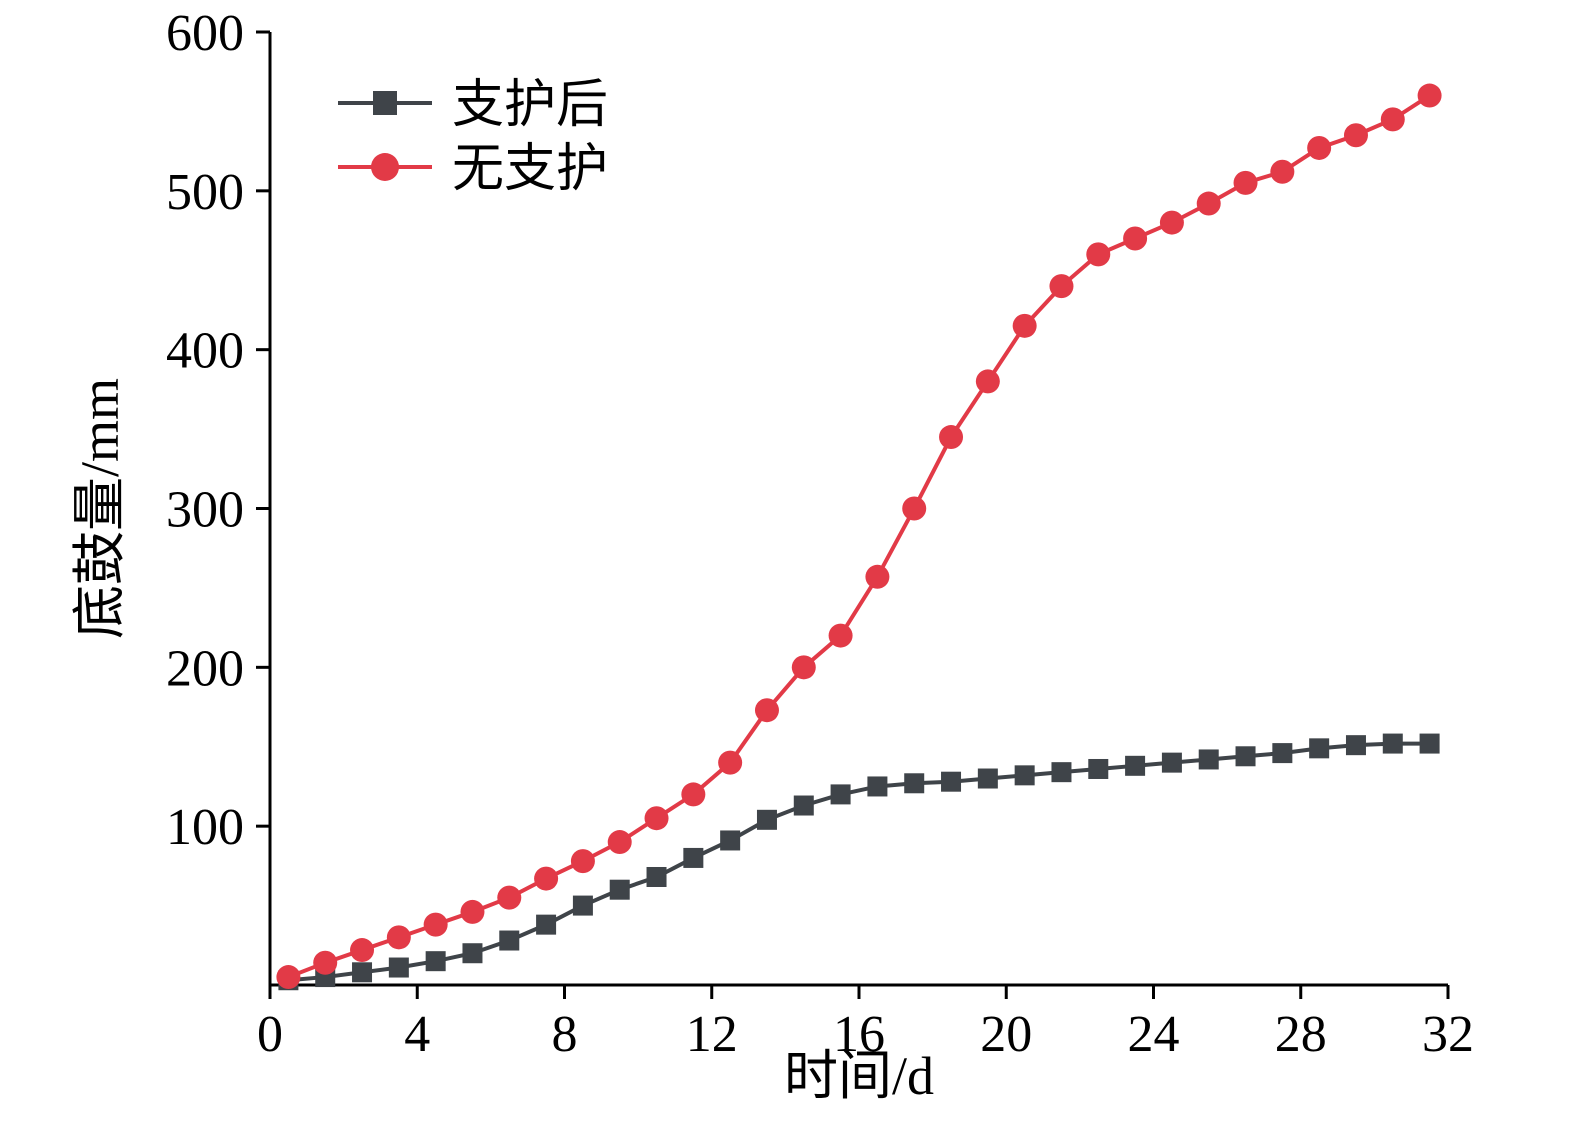  What do you see at coordinates (1154, 1034) in the screenshot?
I see `x-tick-label: 24` at bounding box center [1154, 1034].